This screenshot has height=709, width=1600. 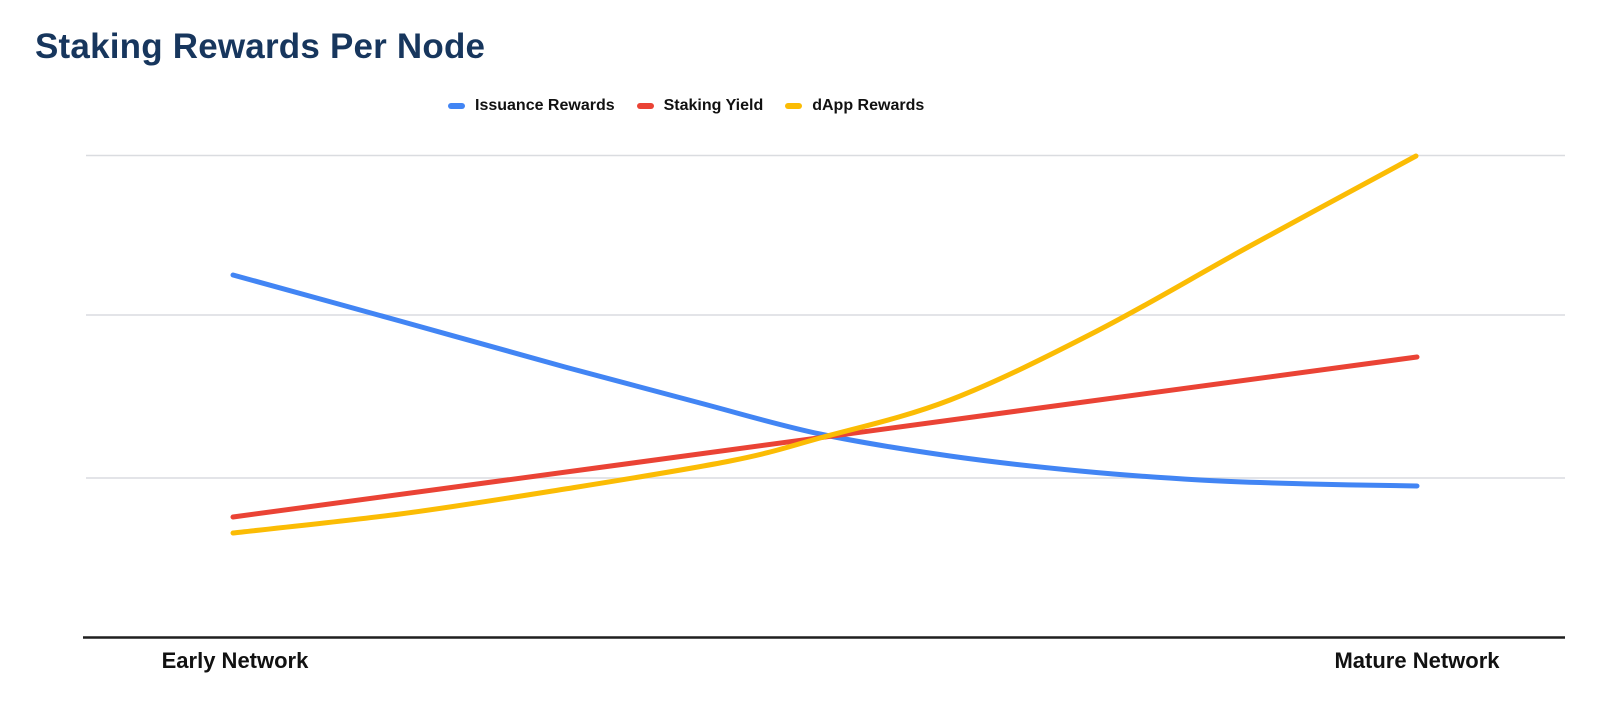 What do you see at coordinates (794, 106) in the screenshot?
I see `legend-marker-dapp-icon` at bounding box center [794, 106].